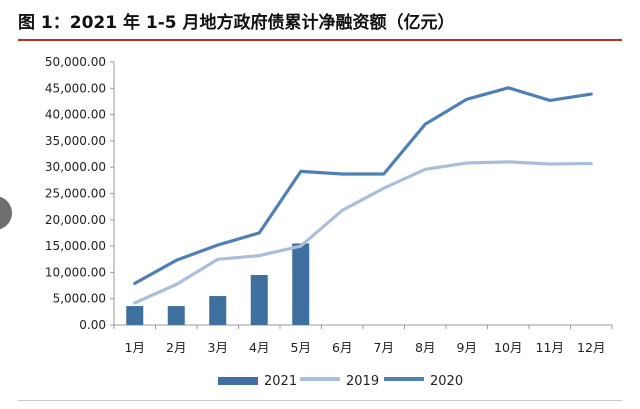  Describe the element at coordinates (92, 325) in the screenshot. I see `y-tick-label: 0.00` at that location.